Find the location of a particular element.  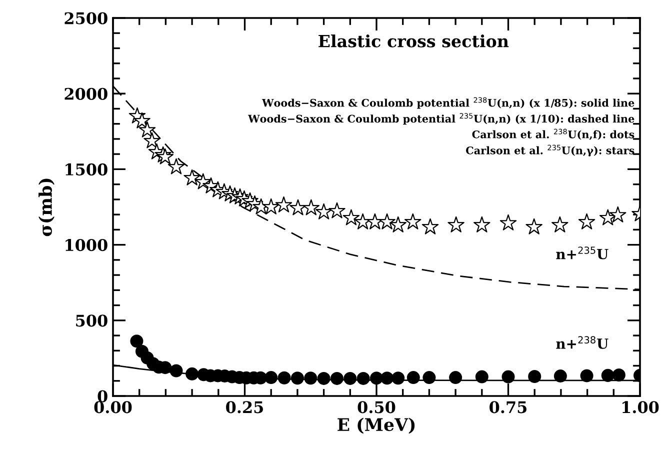

annotation: Carlson et al. $^{238}$U(n,f): dots is located at coordinates (553, 134).